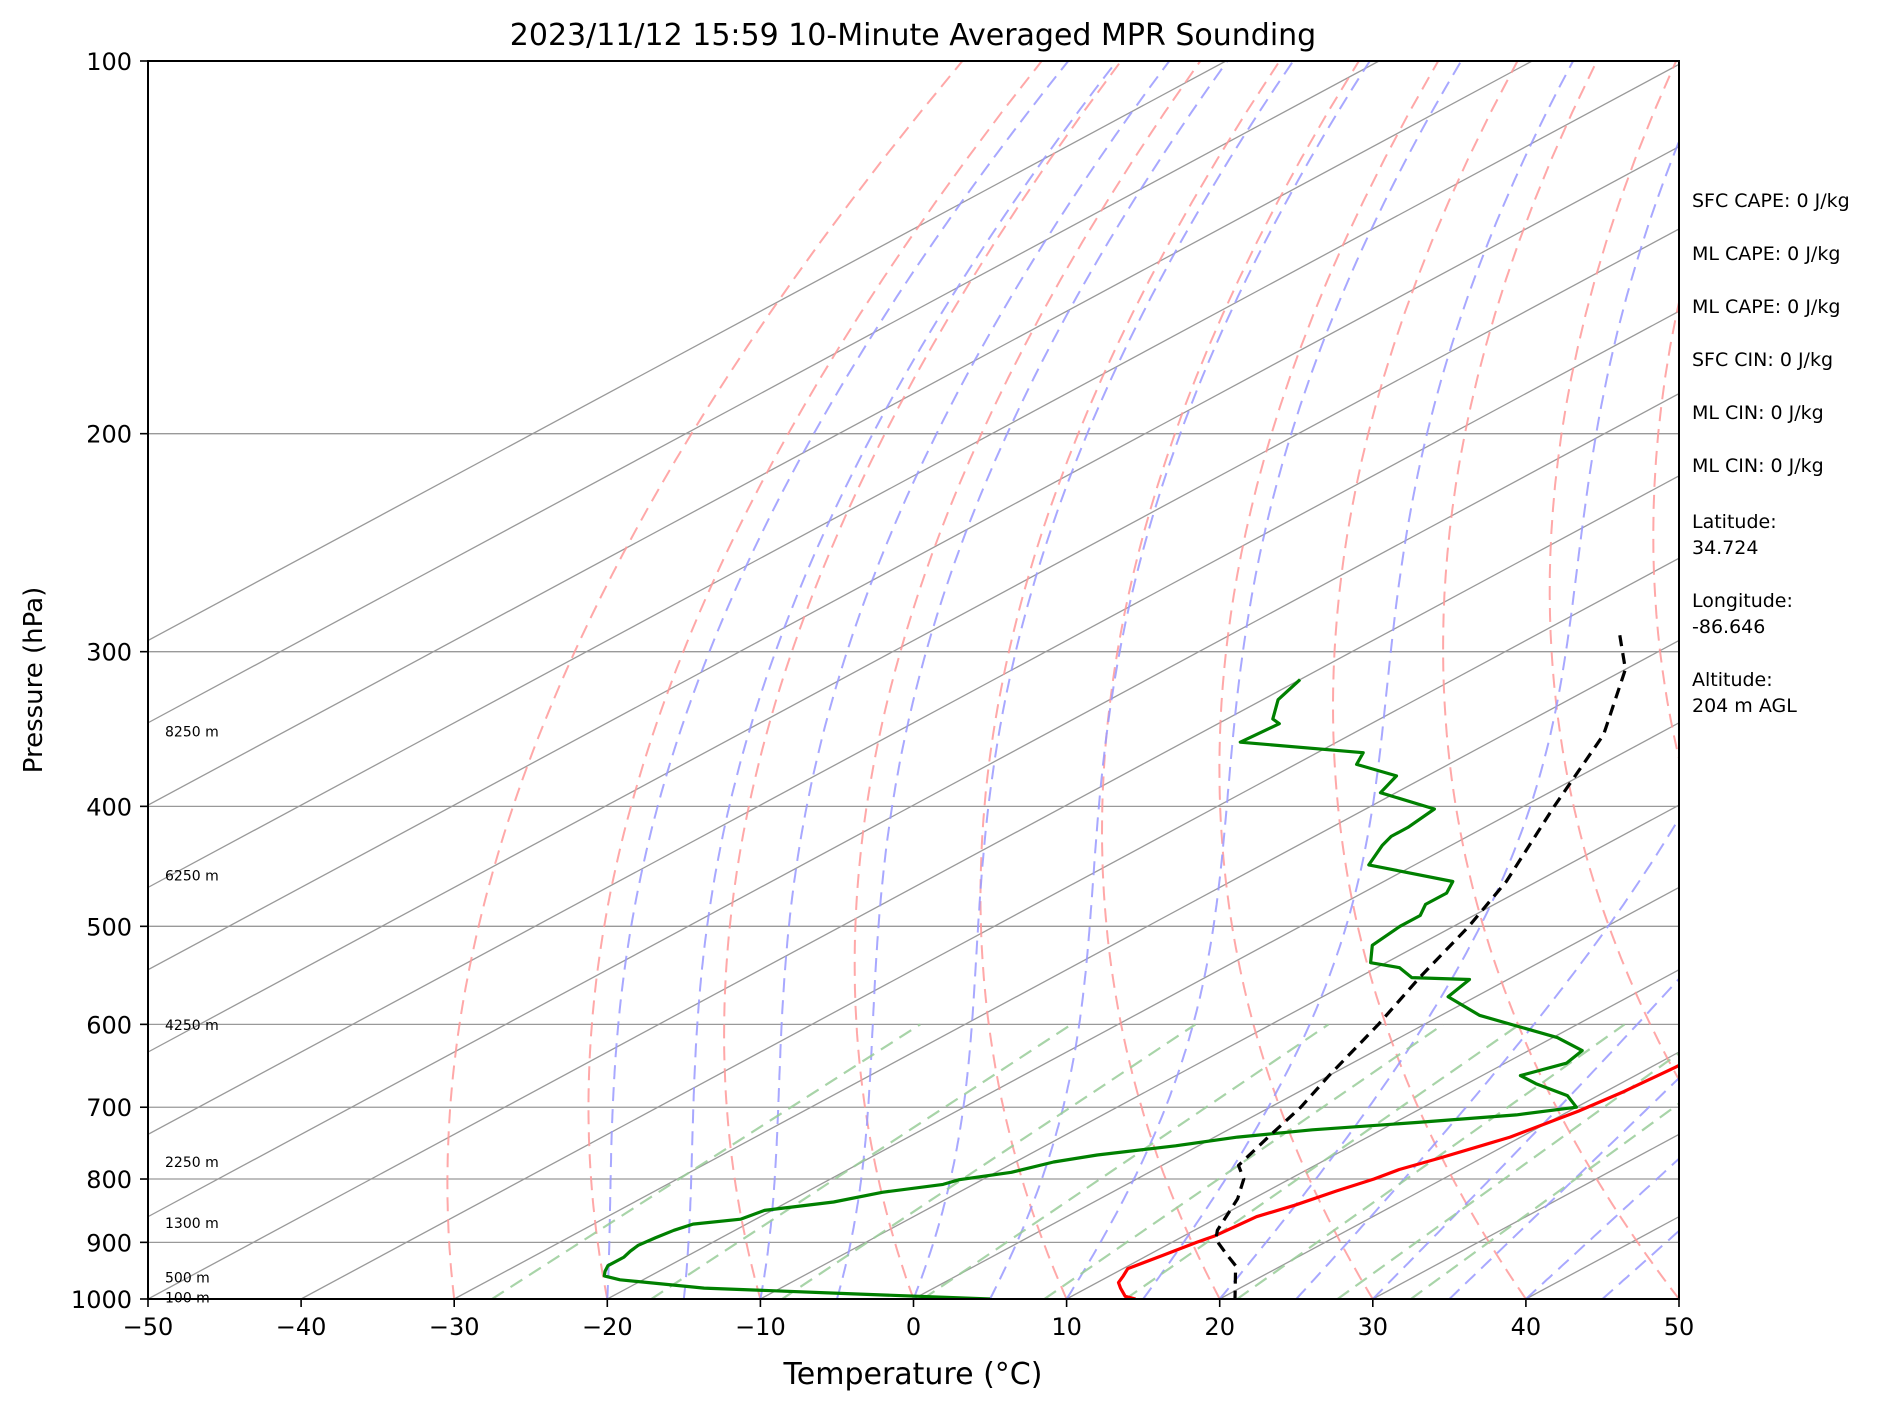 This screenshot has height=1406, width=1893. I want to click on height-label: 1300 m, so click(192, 1224).